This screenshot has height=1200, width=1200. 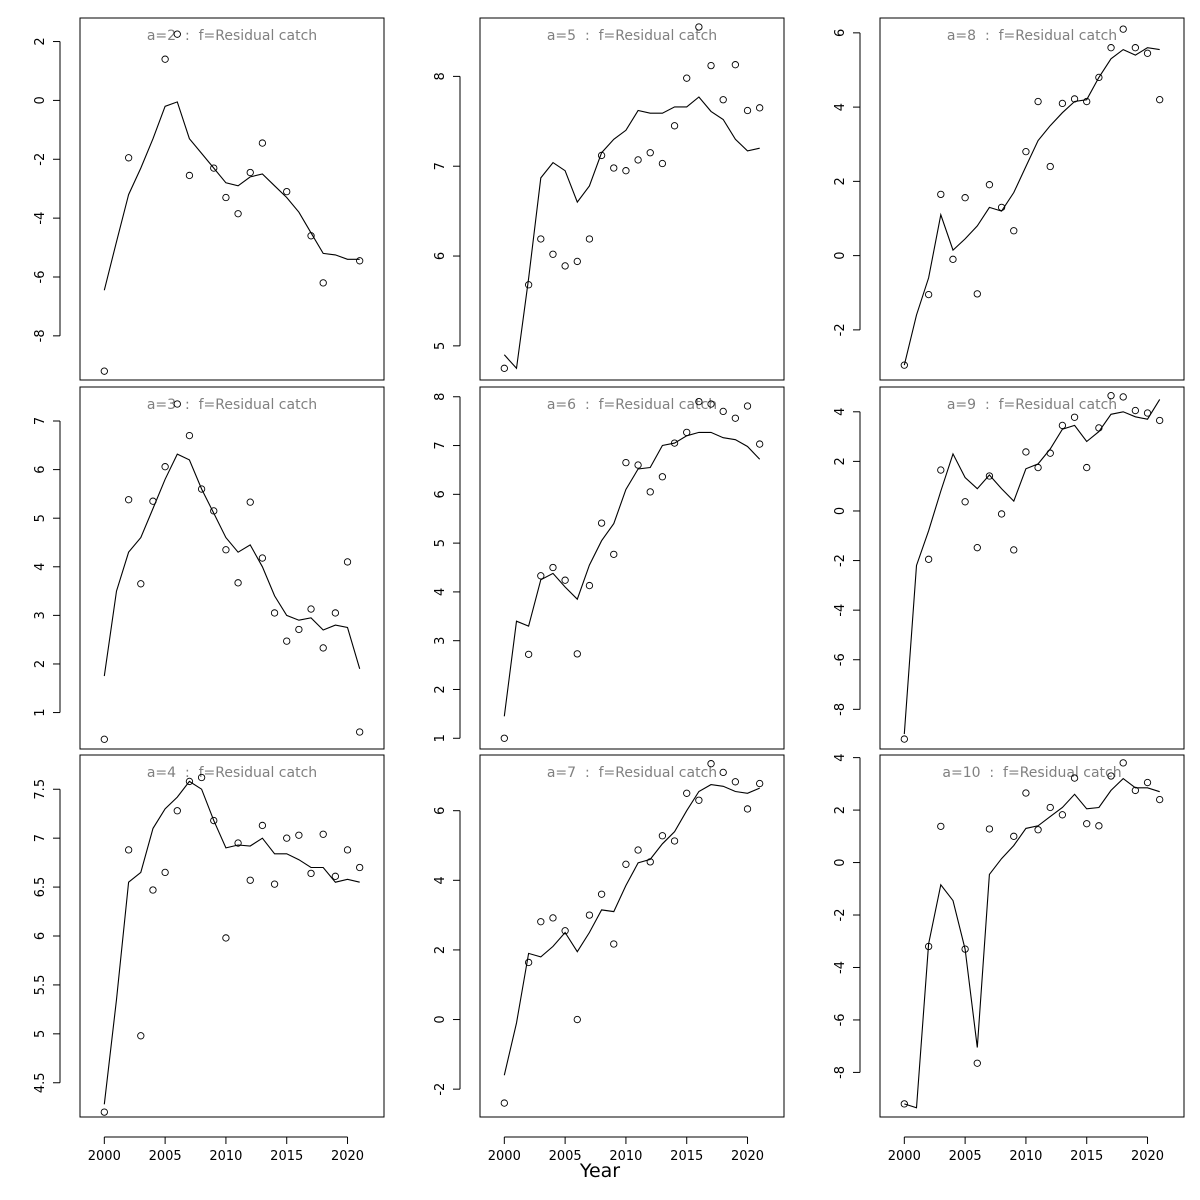 I want to click on y-tick-label: -4, so click(x=840, y=610).